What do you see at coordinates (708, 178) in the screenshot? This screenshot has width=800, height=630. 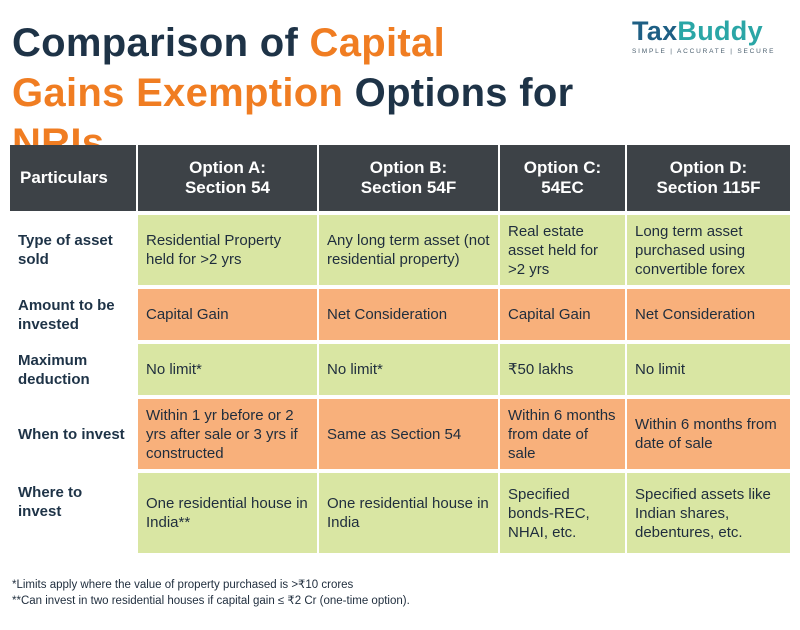 I see `header-option-d: Option D: Section 115F` at bounding box center [708, 178].